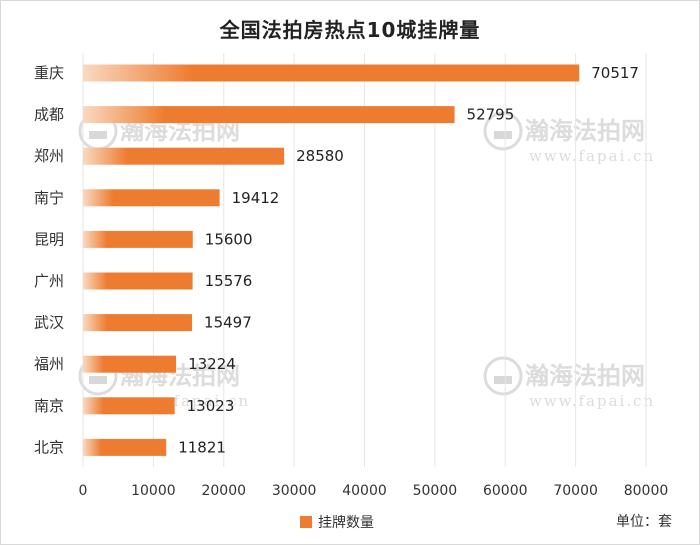 The width and height of the screenshot is (700, 545). Describe the element at coordinates (505, 491) in the screenshot. I see `x-tick-label: 60000` at that location.